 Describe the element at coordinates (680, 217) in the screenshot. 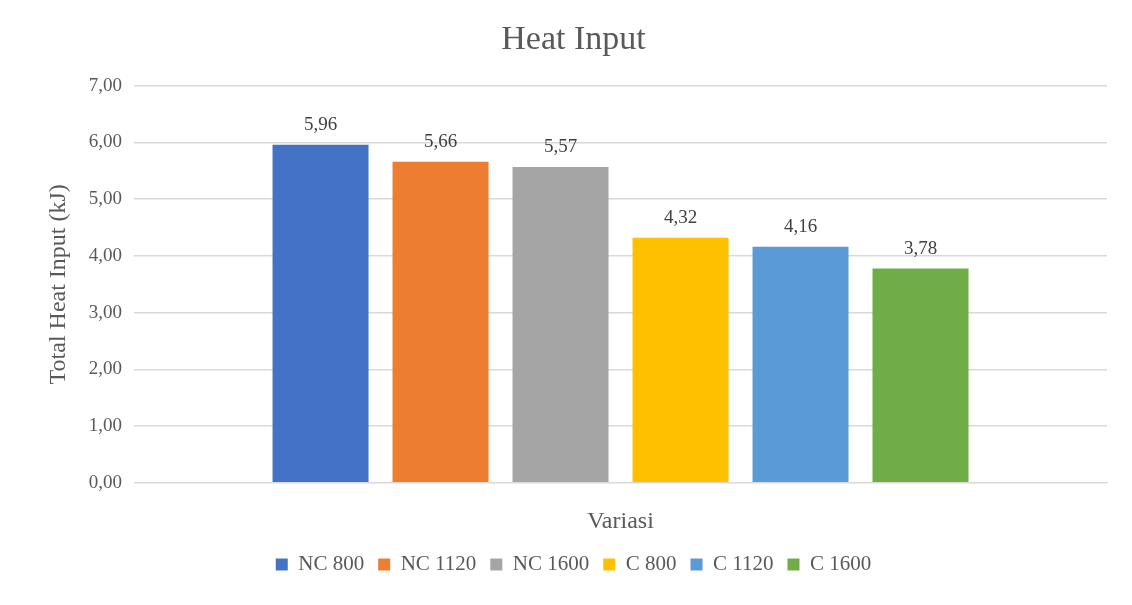

I see `data-label: 4,32` at that location.